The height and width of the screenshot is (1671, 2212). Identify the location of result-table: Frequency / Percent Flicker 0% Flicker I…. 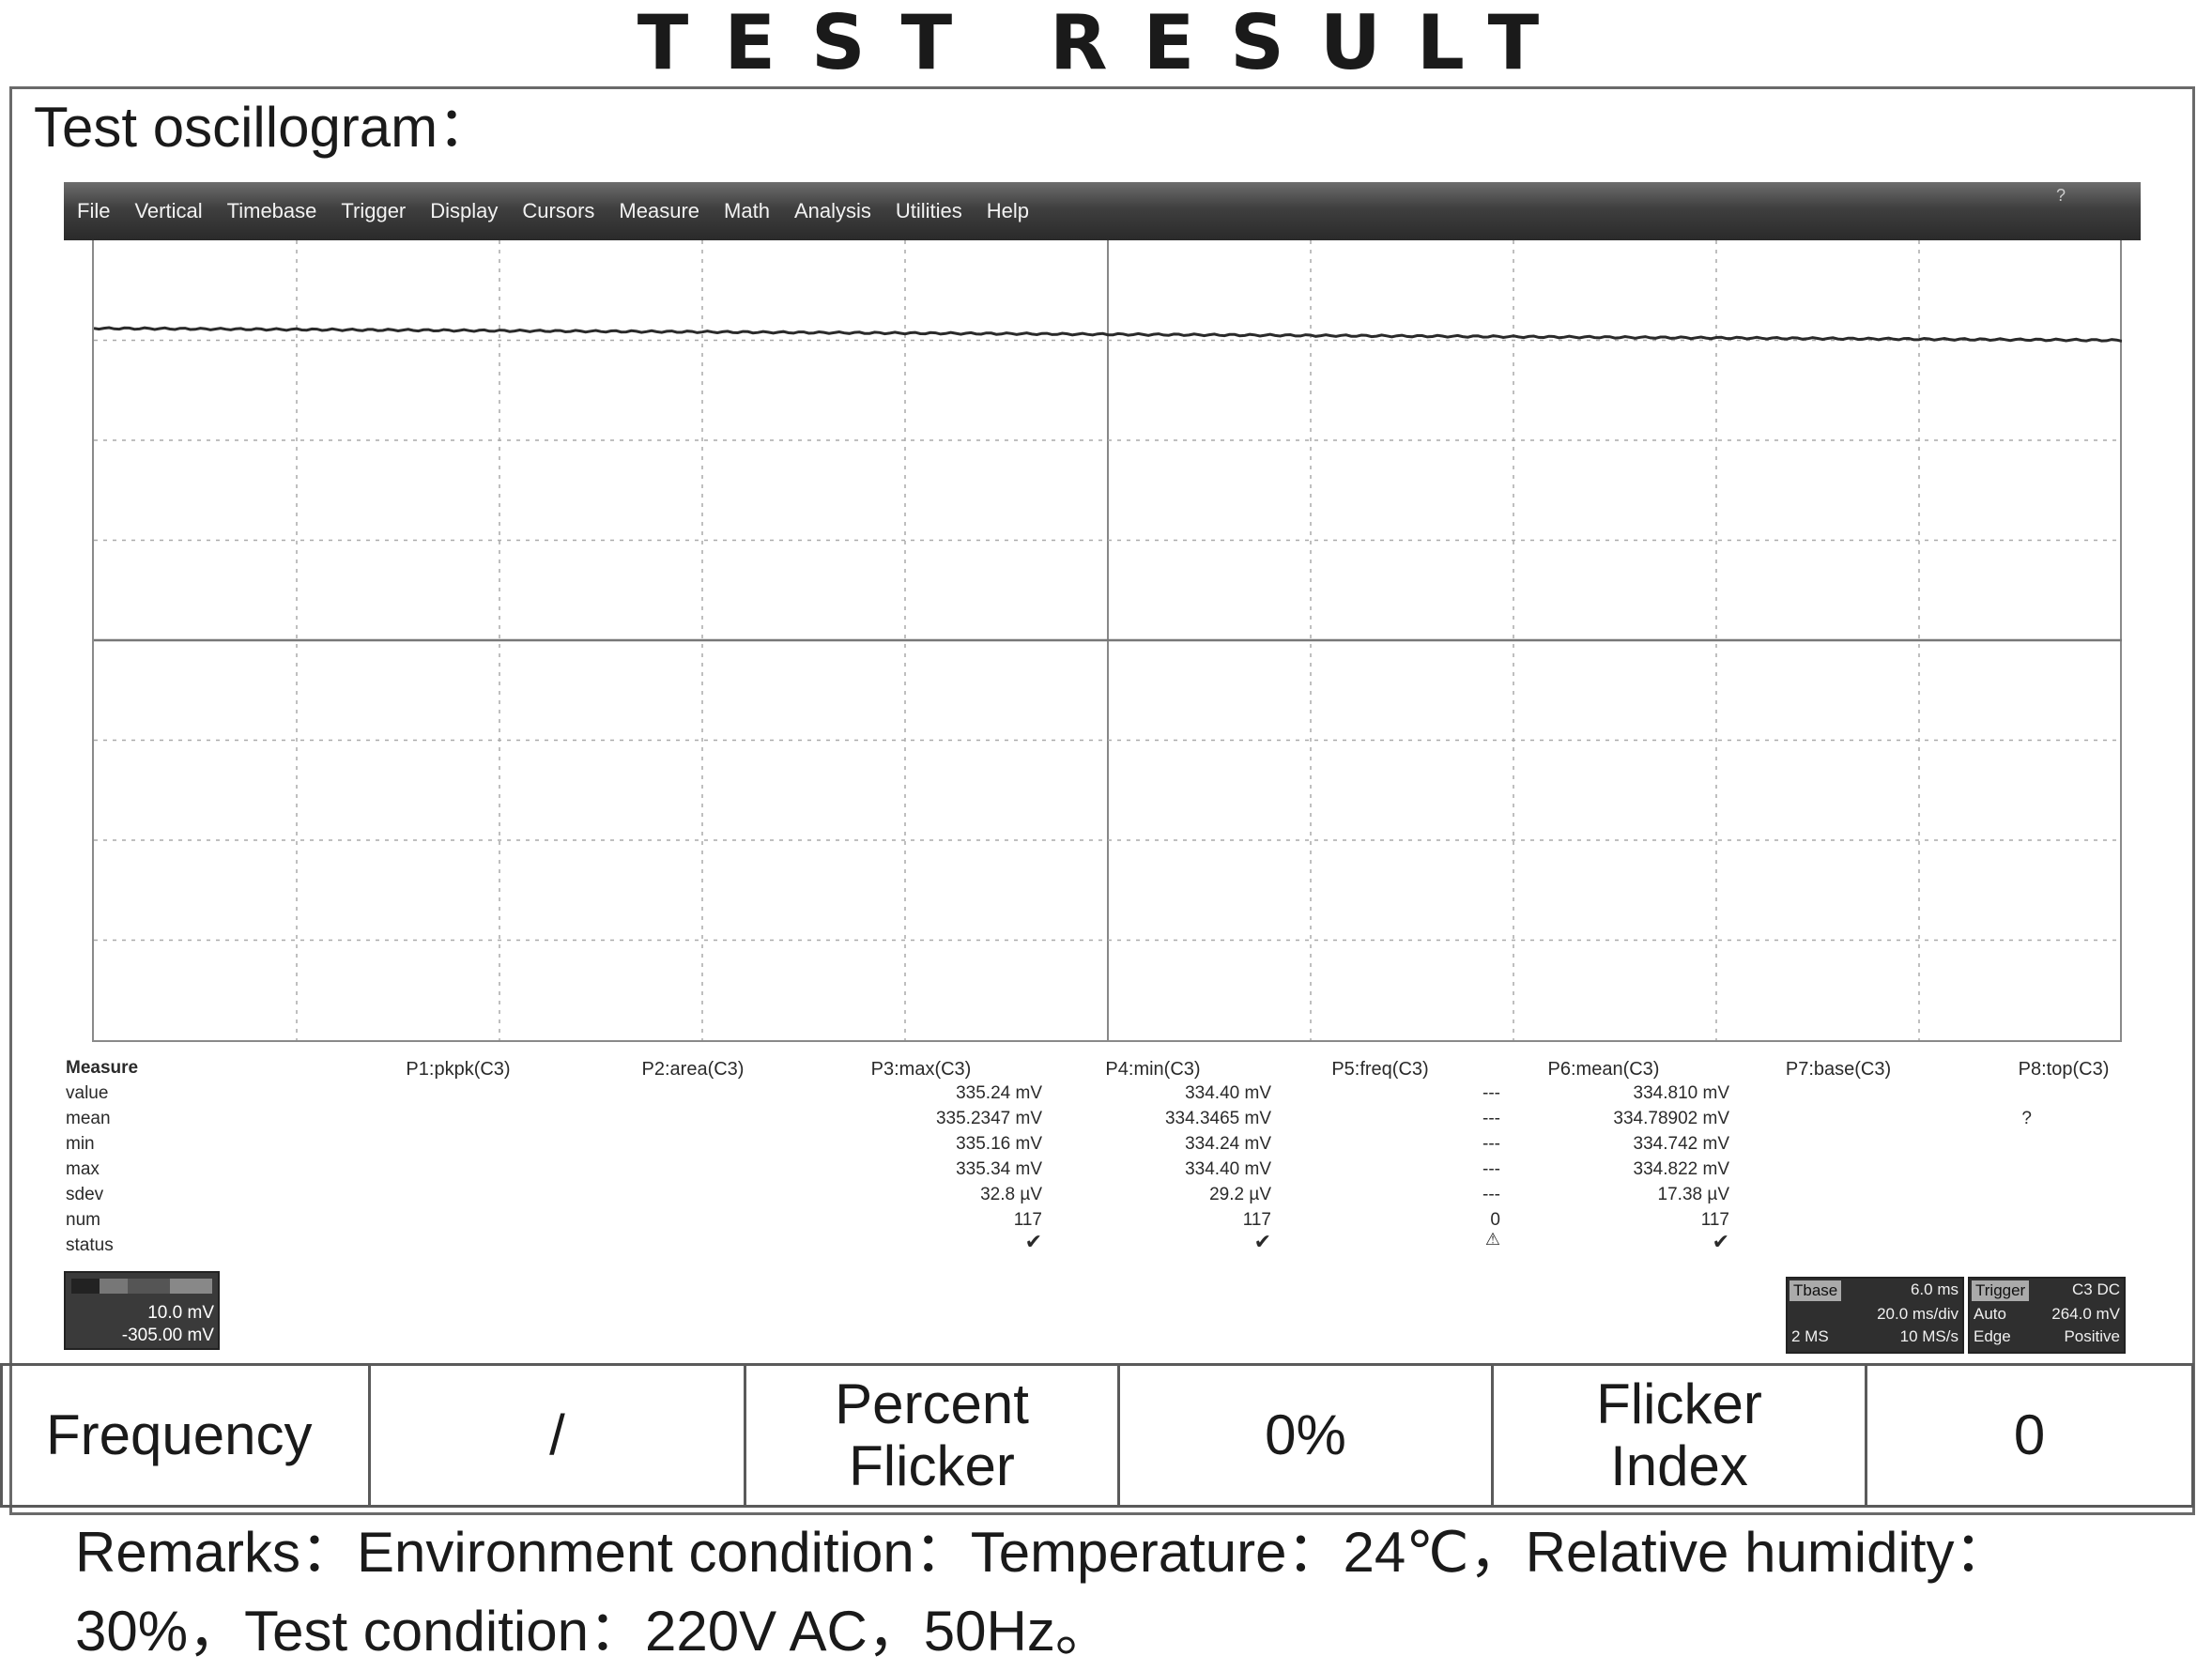
(1097, 1435).